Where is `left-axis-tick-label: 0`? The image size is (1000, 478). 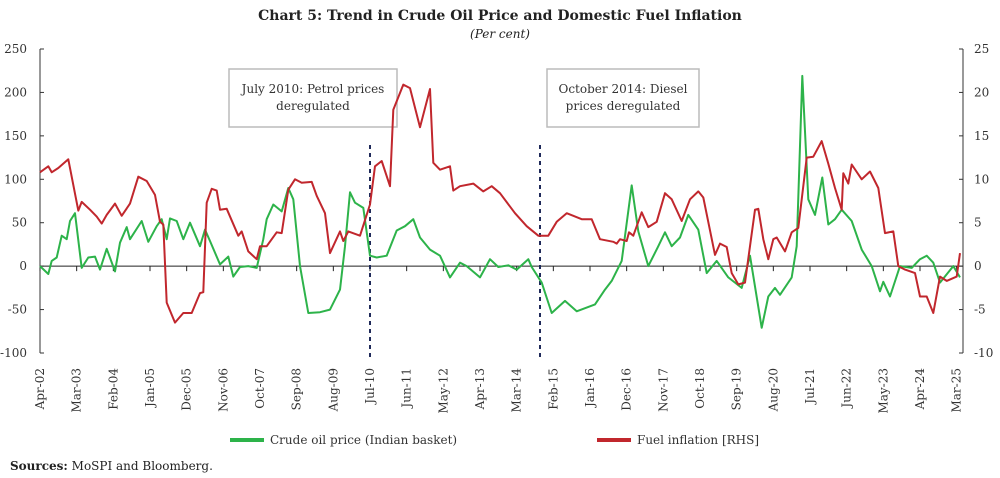 left-axis-tick-label: 0 is located at coordinates (23, 266).